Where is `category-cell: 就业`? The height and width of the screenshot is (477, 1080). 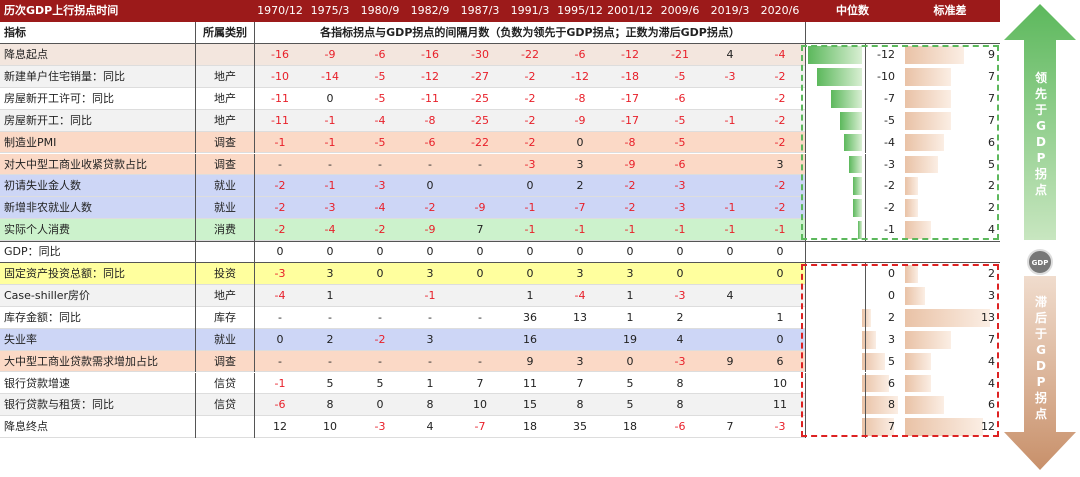
category-cell: 就业 is located at coordinates (225, 339).